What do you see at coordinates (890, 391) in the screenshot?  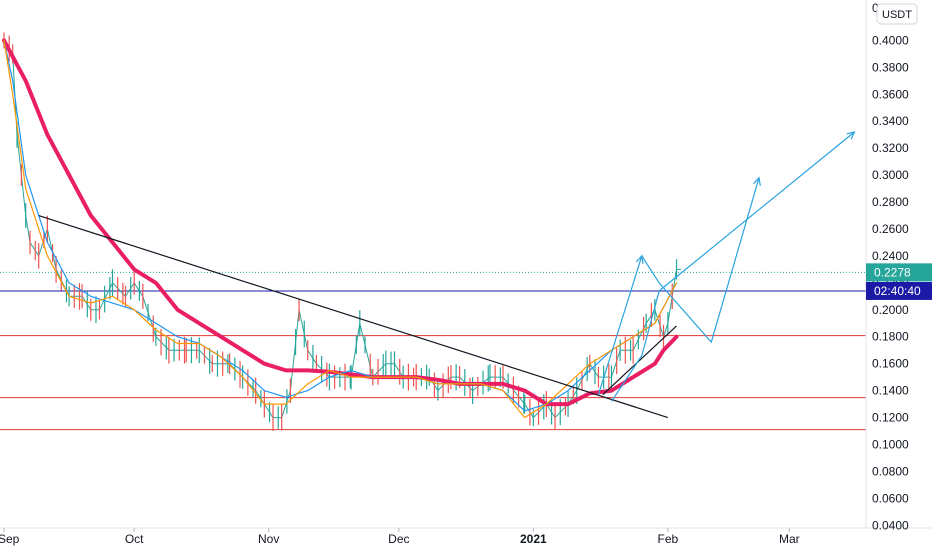 I see `price-tick-label: 0.1400` at bounding box center [890, 391].